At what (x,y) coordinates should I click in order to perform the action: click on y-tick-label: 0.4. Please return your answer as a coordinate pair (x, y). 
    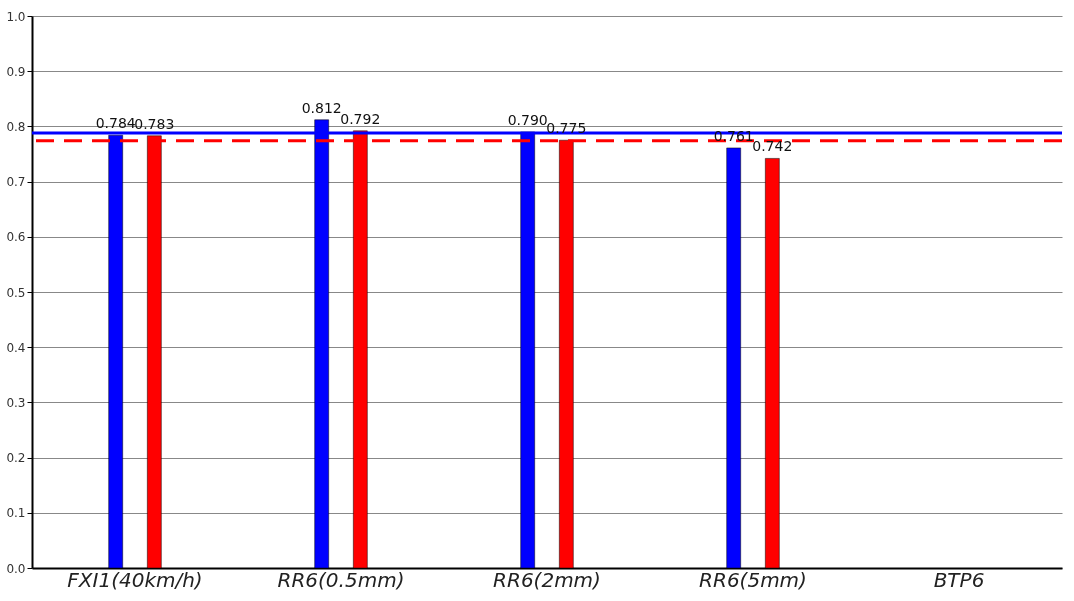
    Looking at the image, I should click on (16, 347).